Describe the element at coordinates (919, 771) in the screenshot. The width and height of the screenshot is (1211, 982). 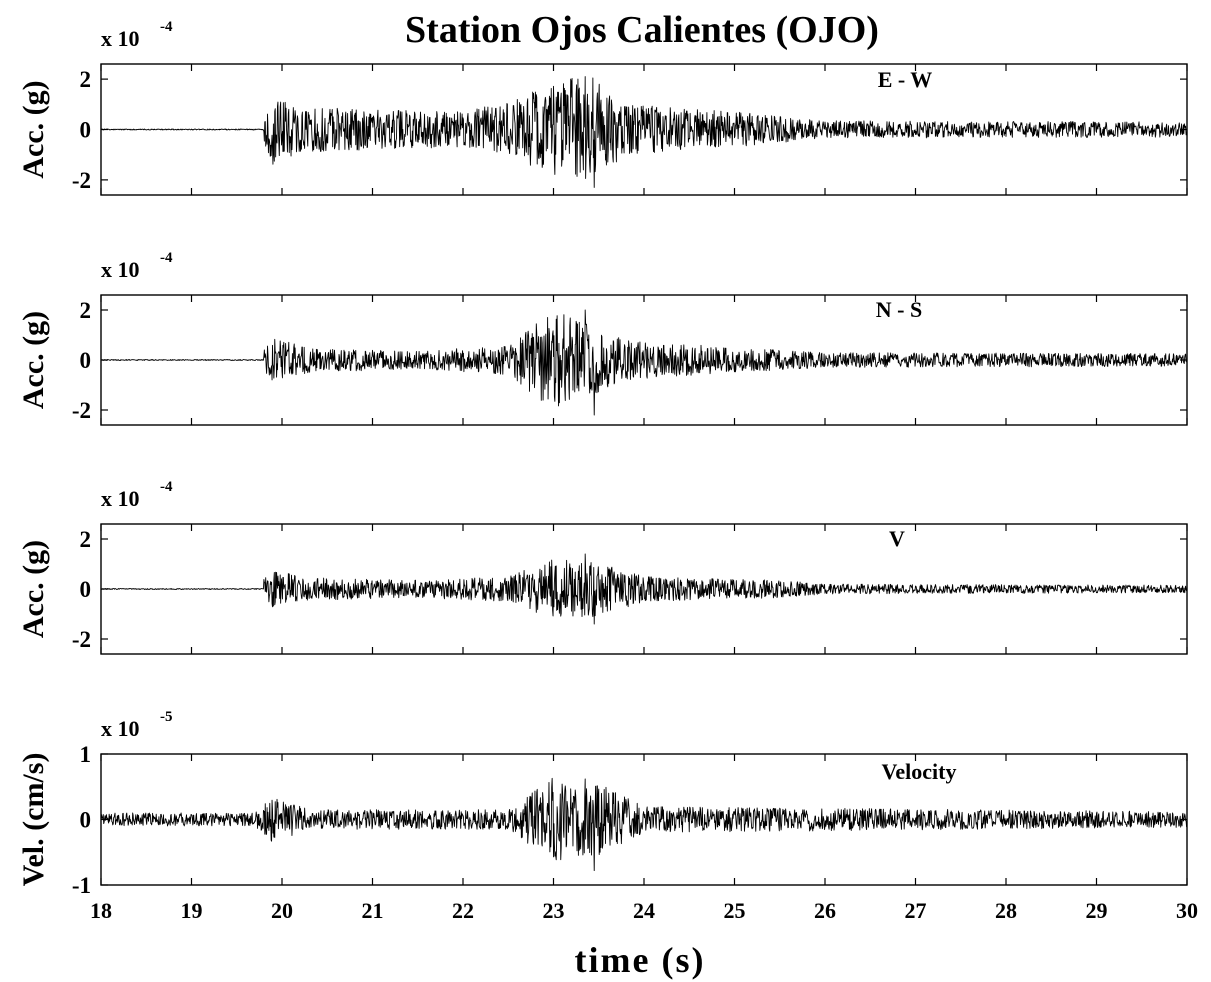
I see `panel-component-label: Velocity` at that location.